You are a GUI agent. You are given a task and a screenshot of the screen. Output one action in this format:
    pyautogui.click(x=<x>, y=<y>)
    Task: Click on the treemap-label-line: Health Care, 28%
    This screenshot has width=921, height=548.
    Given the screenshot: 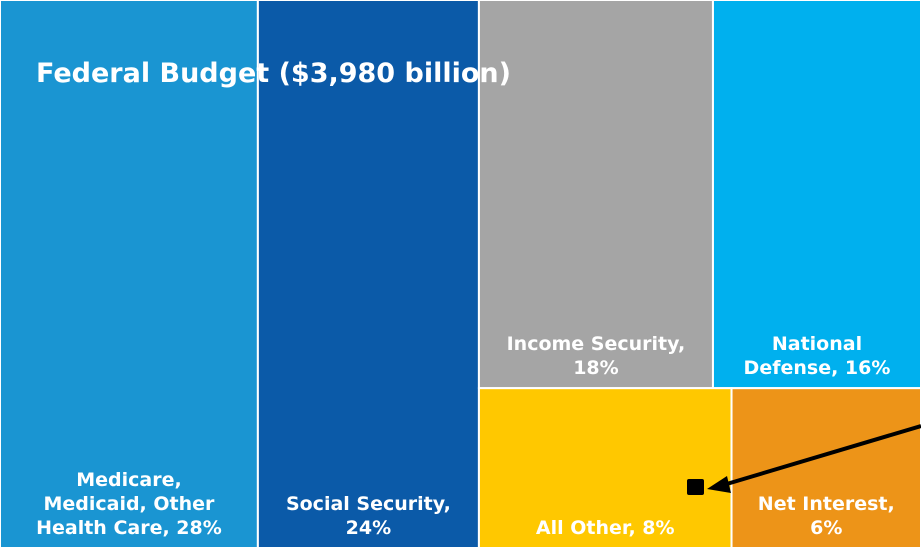 What is the action you would take?
    pyautogui.click(x=129, y=528)
    